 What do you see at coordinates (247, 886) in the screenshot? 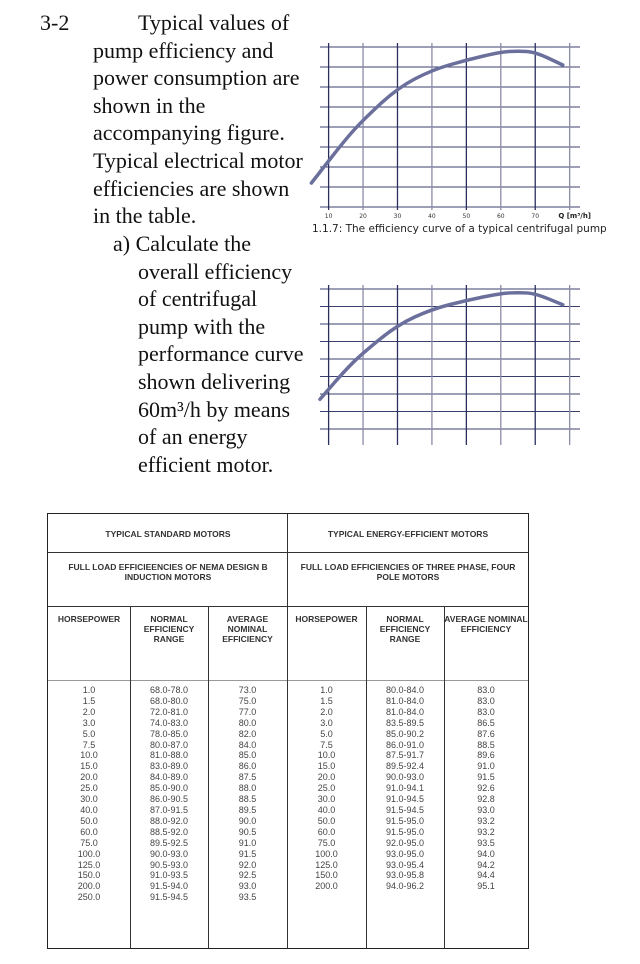
I see `table-cell: 93.0` at bounding box center [247, 886].